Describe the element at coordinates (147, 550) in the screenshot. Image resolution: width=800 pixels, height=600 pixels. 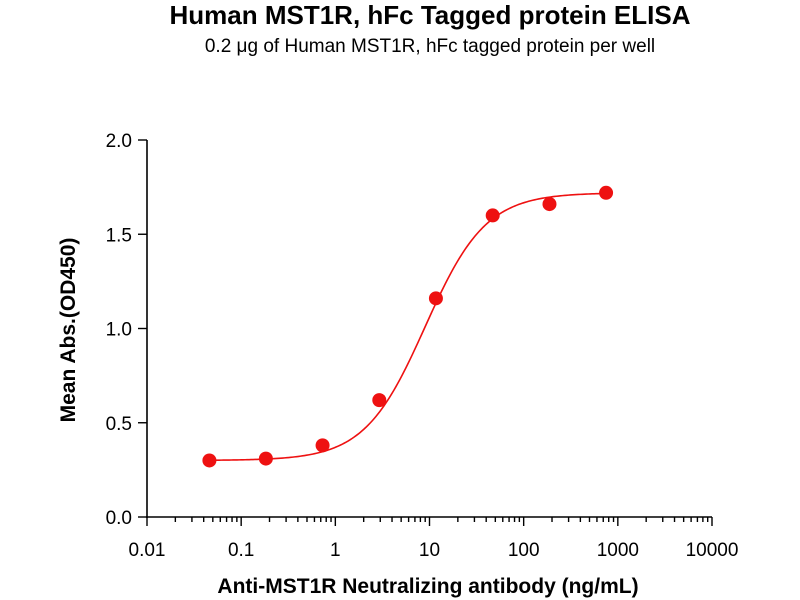
I see `x-tick-label: 0.01` at that location.